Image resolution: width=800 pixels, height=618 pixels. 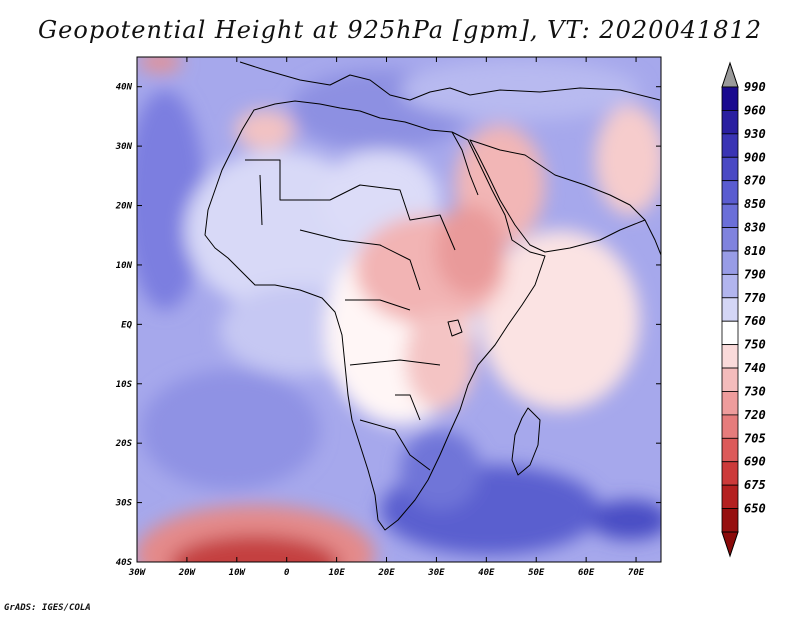 What do you see at coordinates (124, 207) in the screenshot?
I see `lat-label: 20N` at bounding box center [124, 207].